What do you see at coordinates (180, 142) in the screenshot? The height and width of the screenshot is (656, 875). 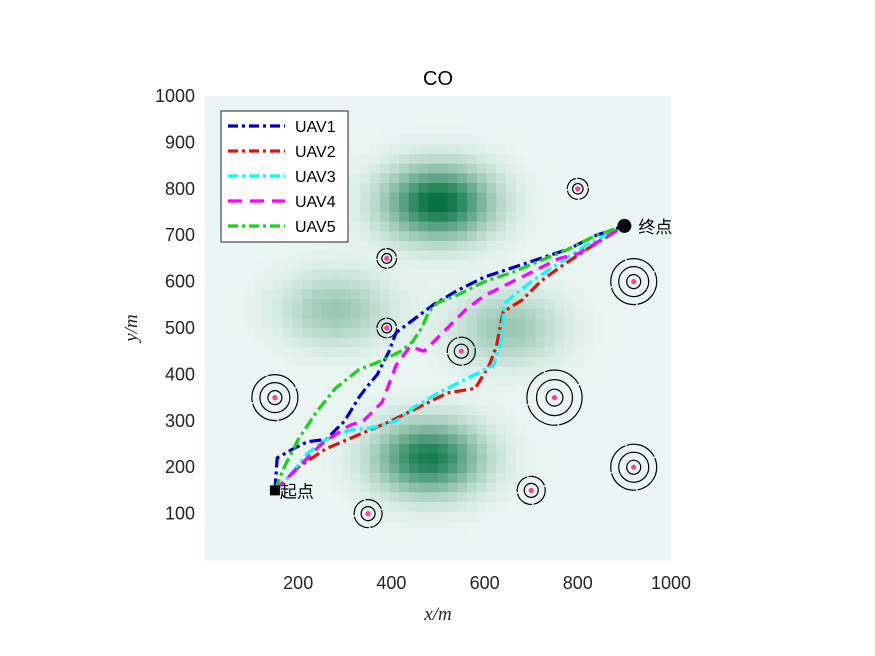 I see `y-tick-label: 900` at bounding box center [180, 142].